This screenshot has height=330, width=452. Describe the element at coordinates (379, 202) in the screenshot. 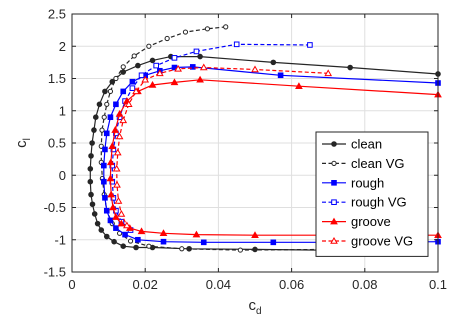

I see `legend-label: rough VG` at that location.